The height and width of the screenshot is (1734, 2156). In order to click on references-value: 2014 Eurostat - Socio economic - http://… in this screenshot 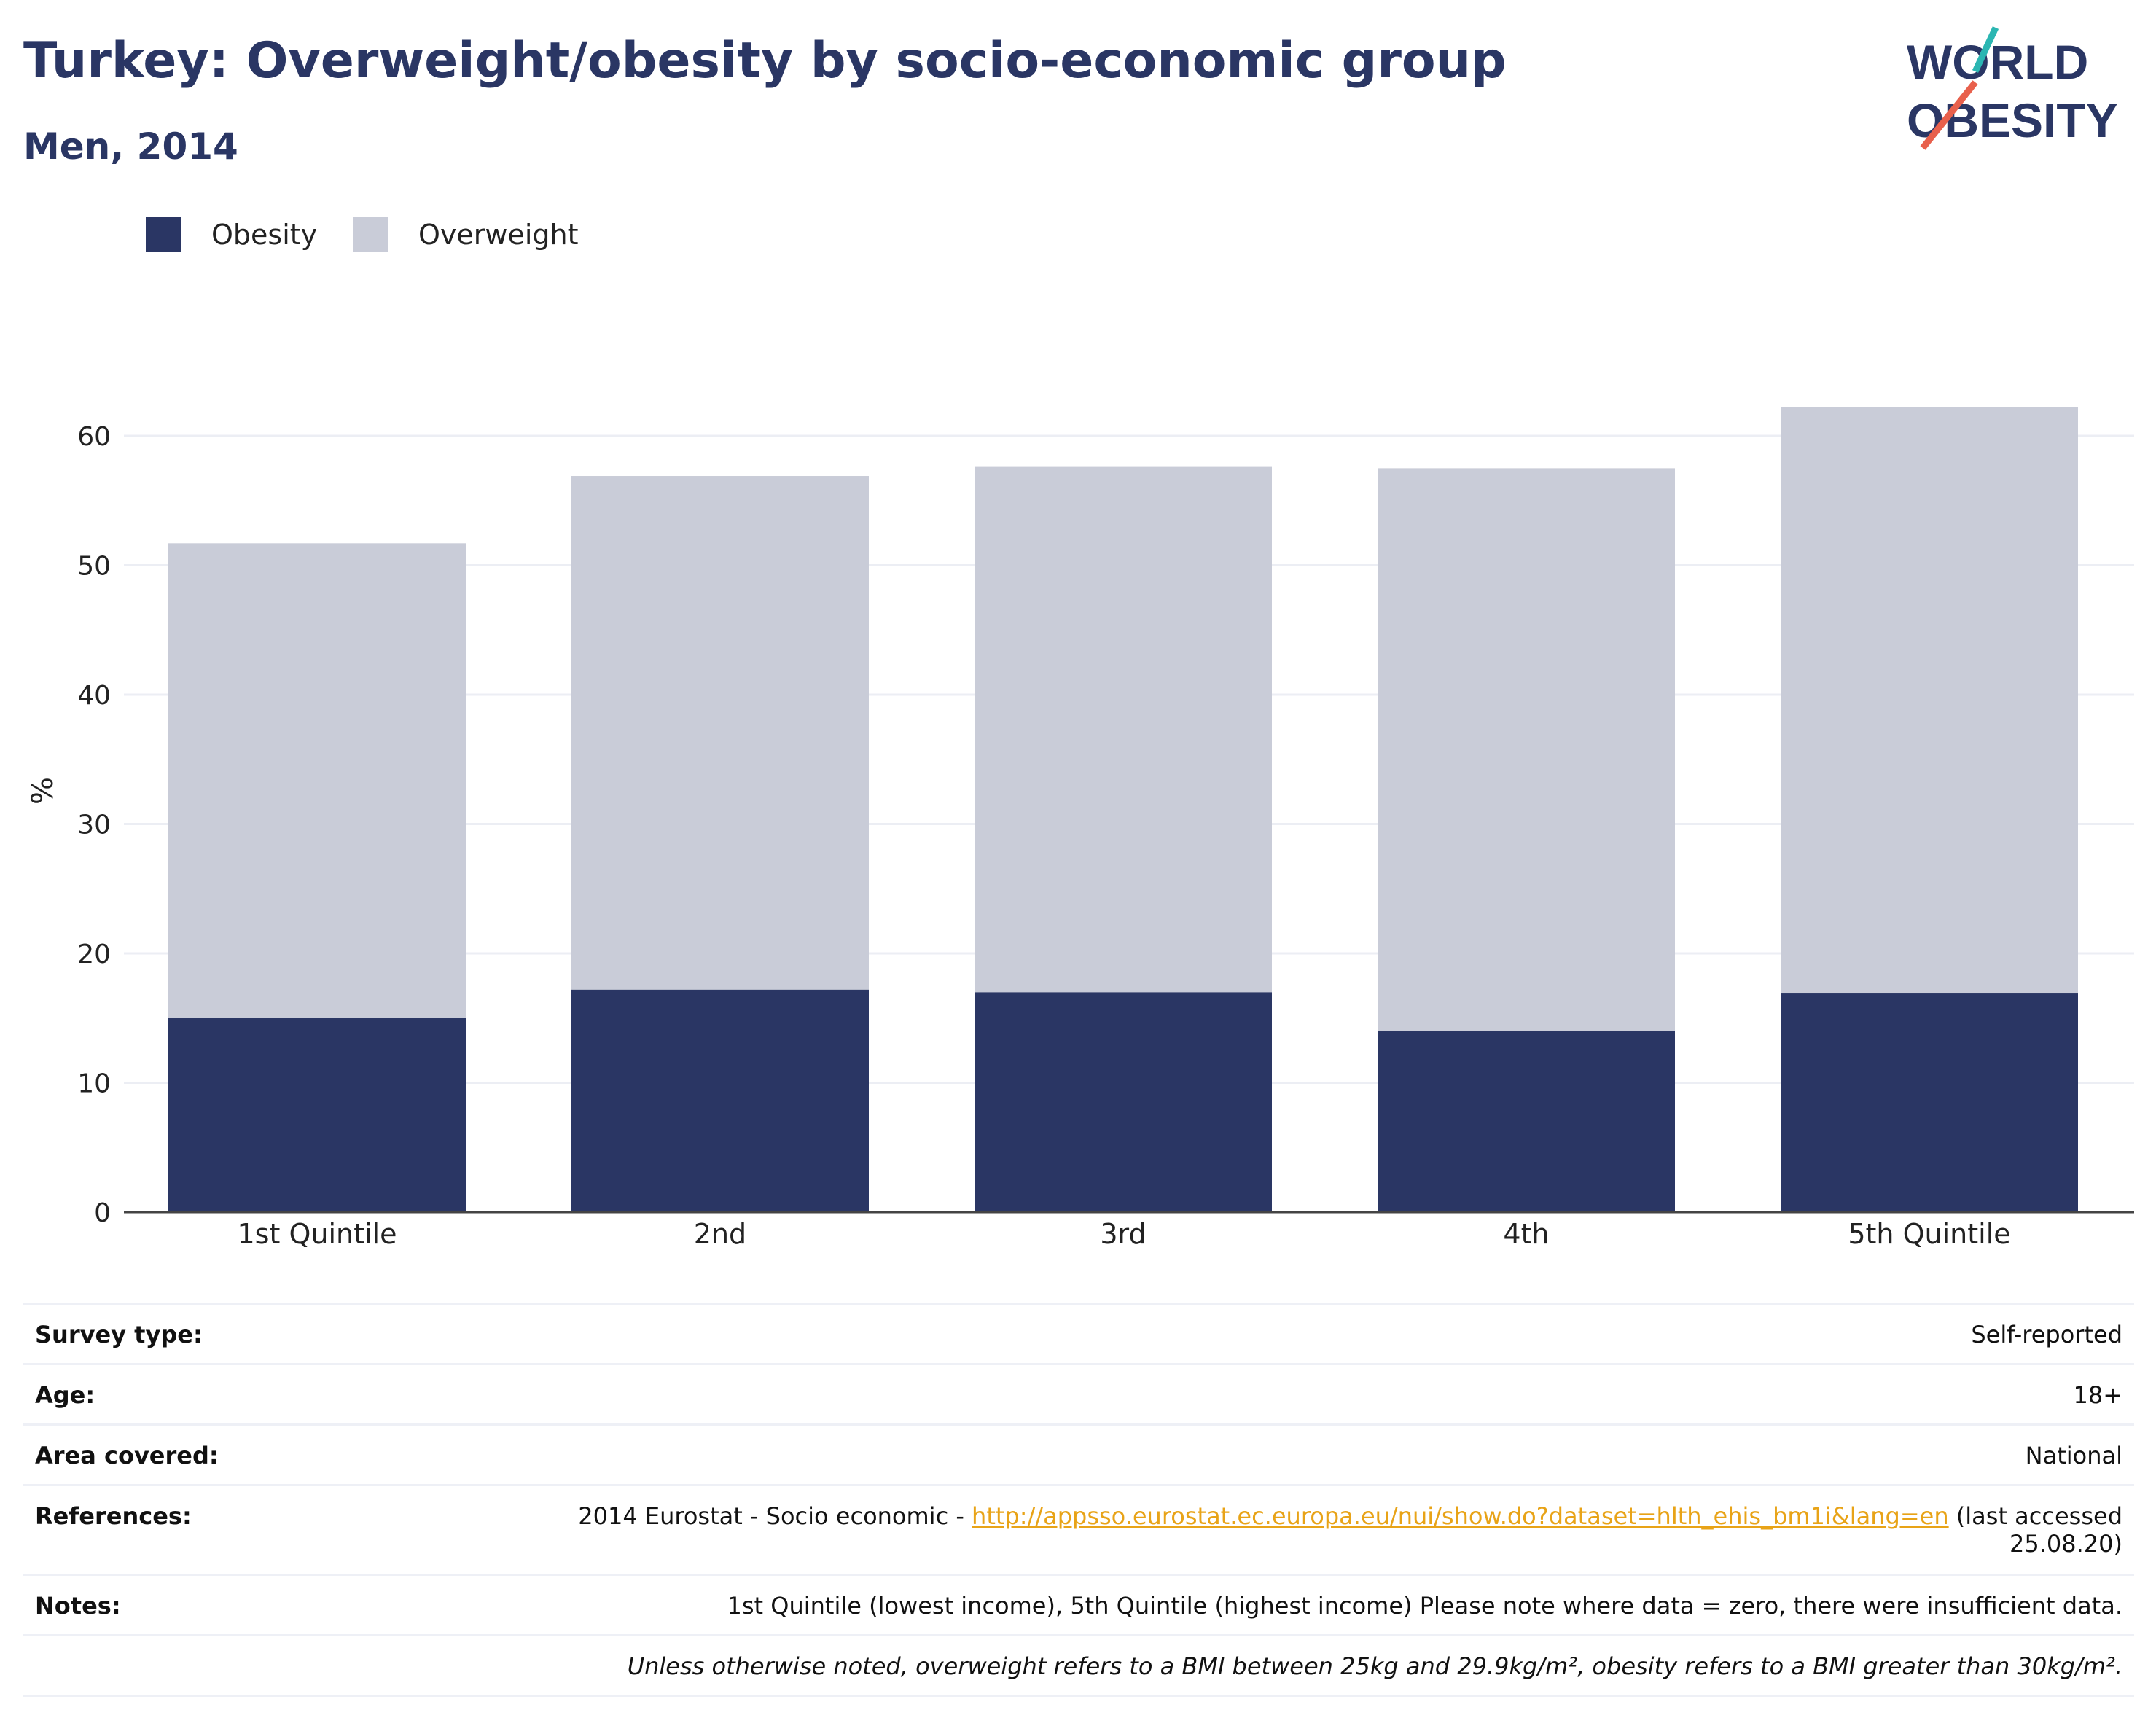, I will do `click(1350, 1530)`.